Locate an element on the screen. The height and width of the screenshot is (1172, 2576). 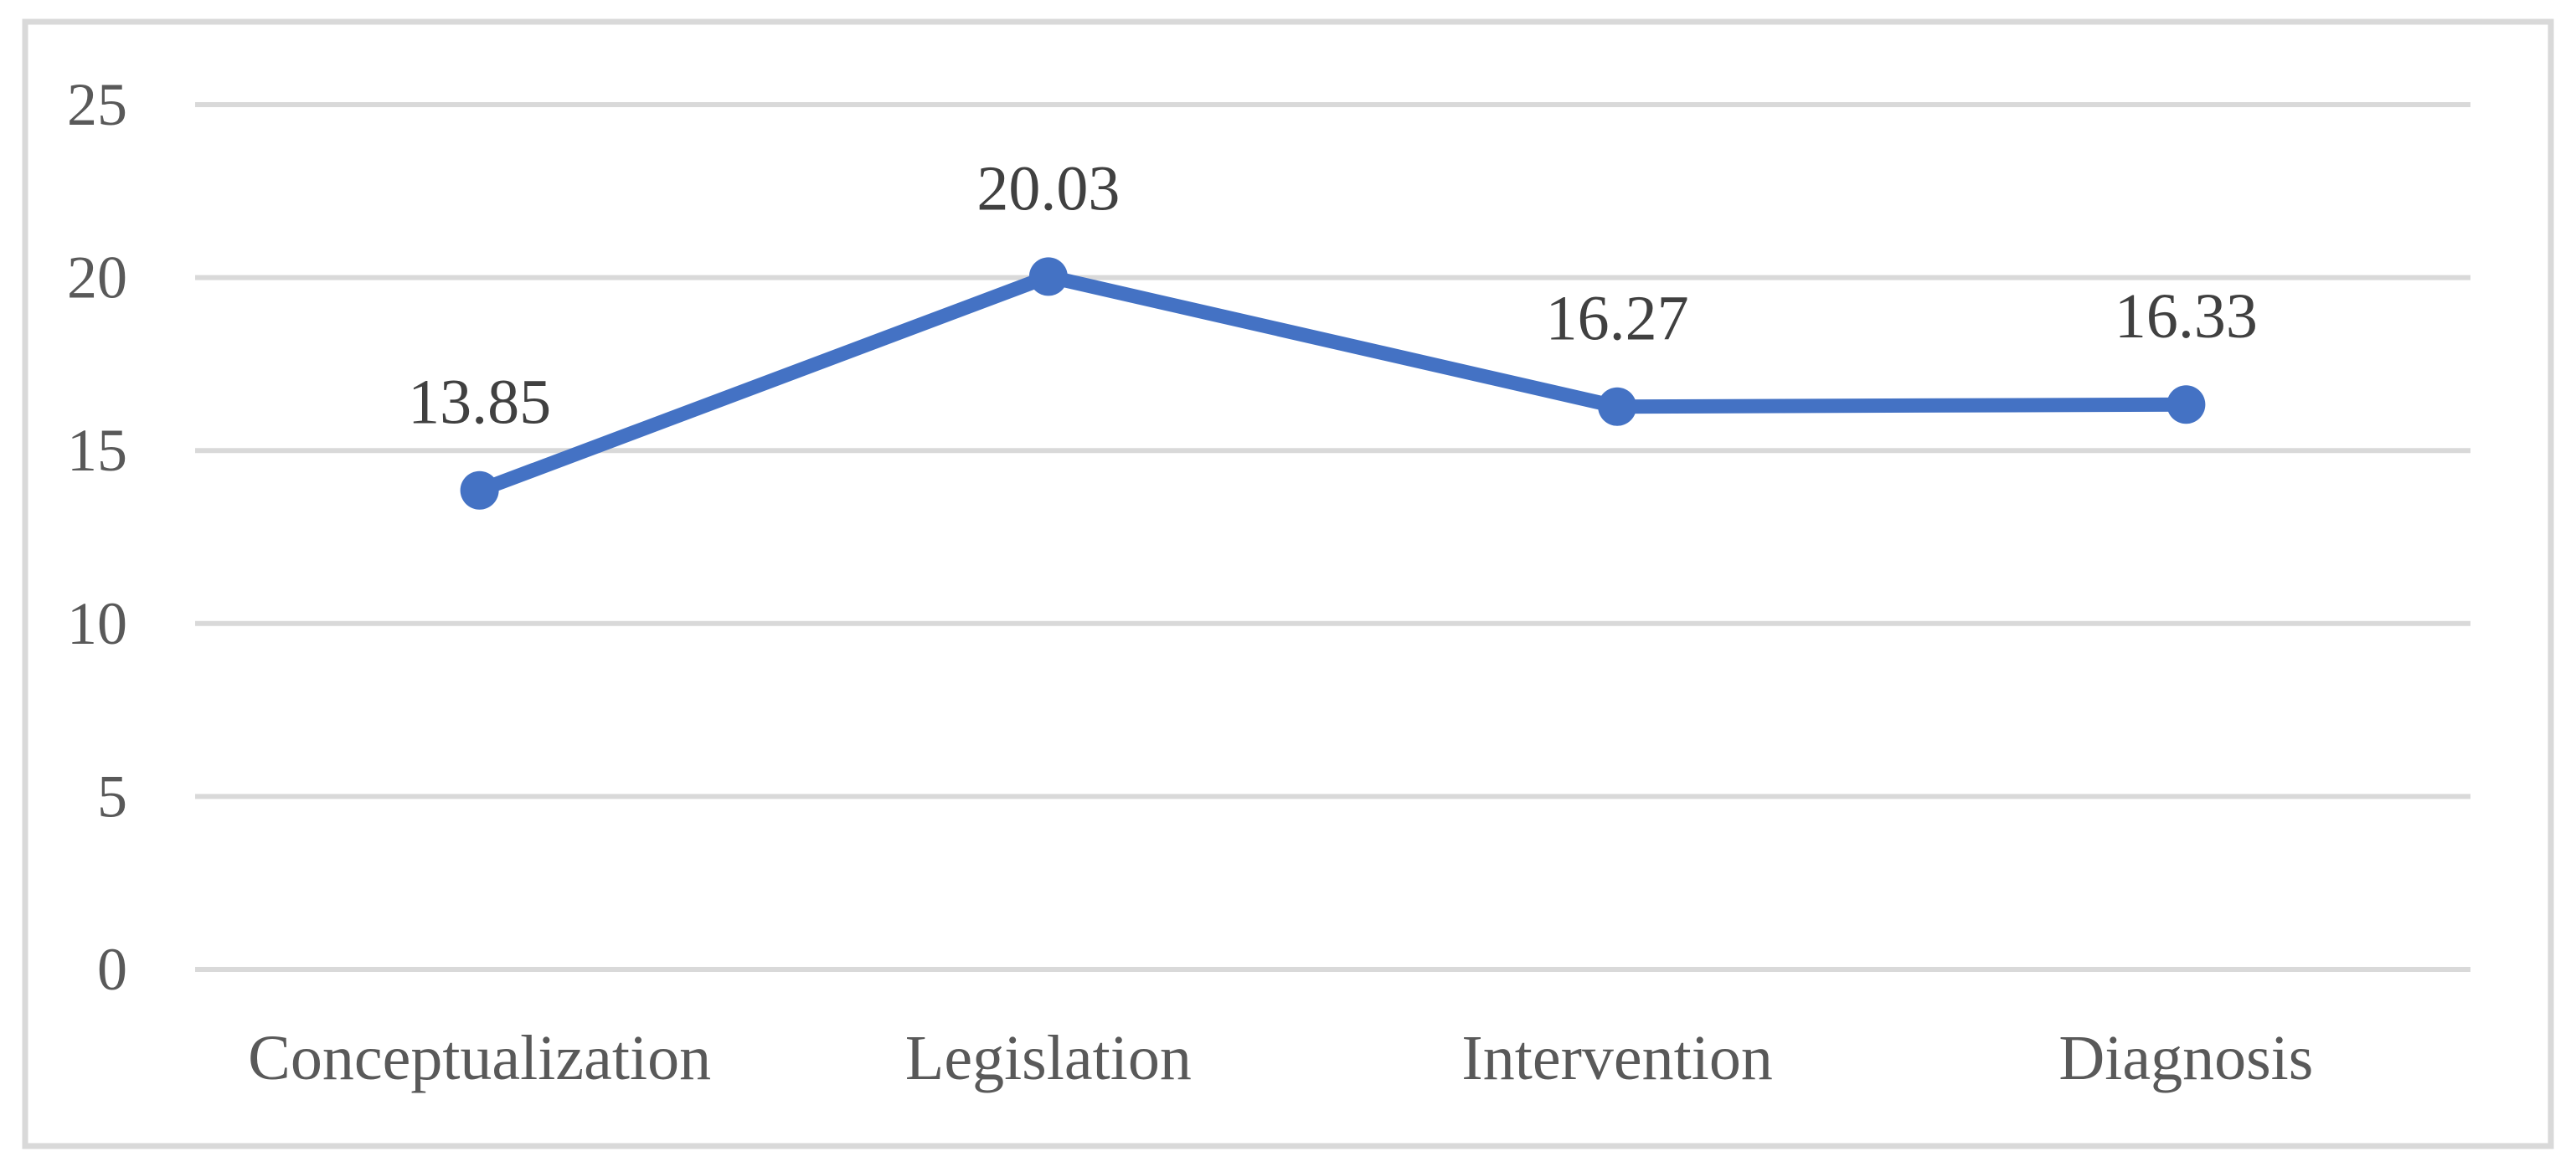
x-category-label-0: Conceptualization is located at coordinates (479, 1058).